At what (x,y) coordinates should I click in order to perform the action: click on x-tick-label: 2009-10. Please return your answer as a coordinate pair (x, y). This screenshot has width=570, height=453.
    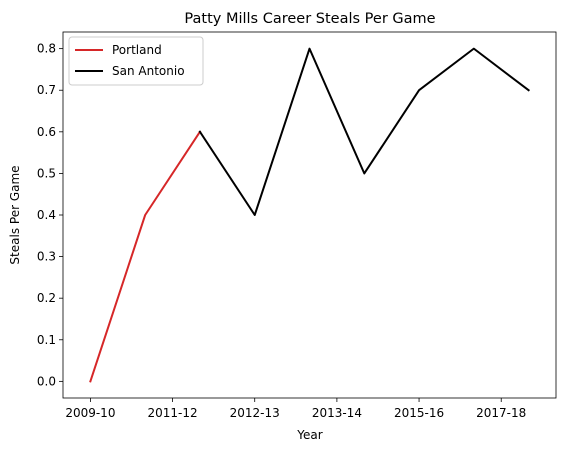
    Looking at the image, I should click on (90, 413).